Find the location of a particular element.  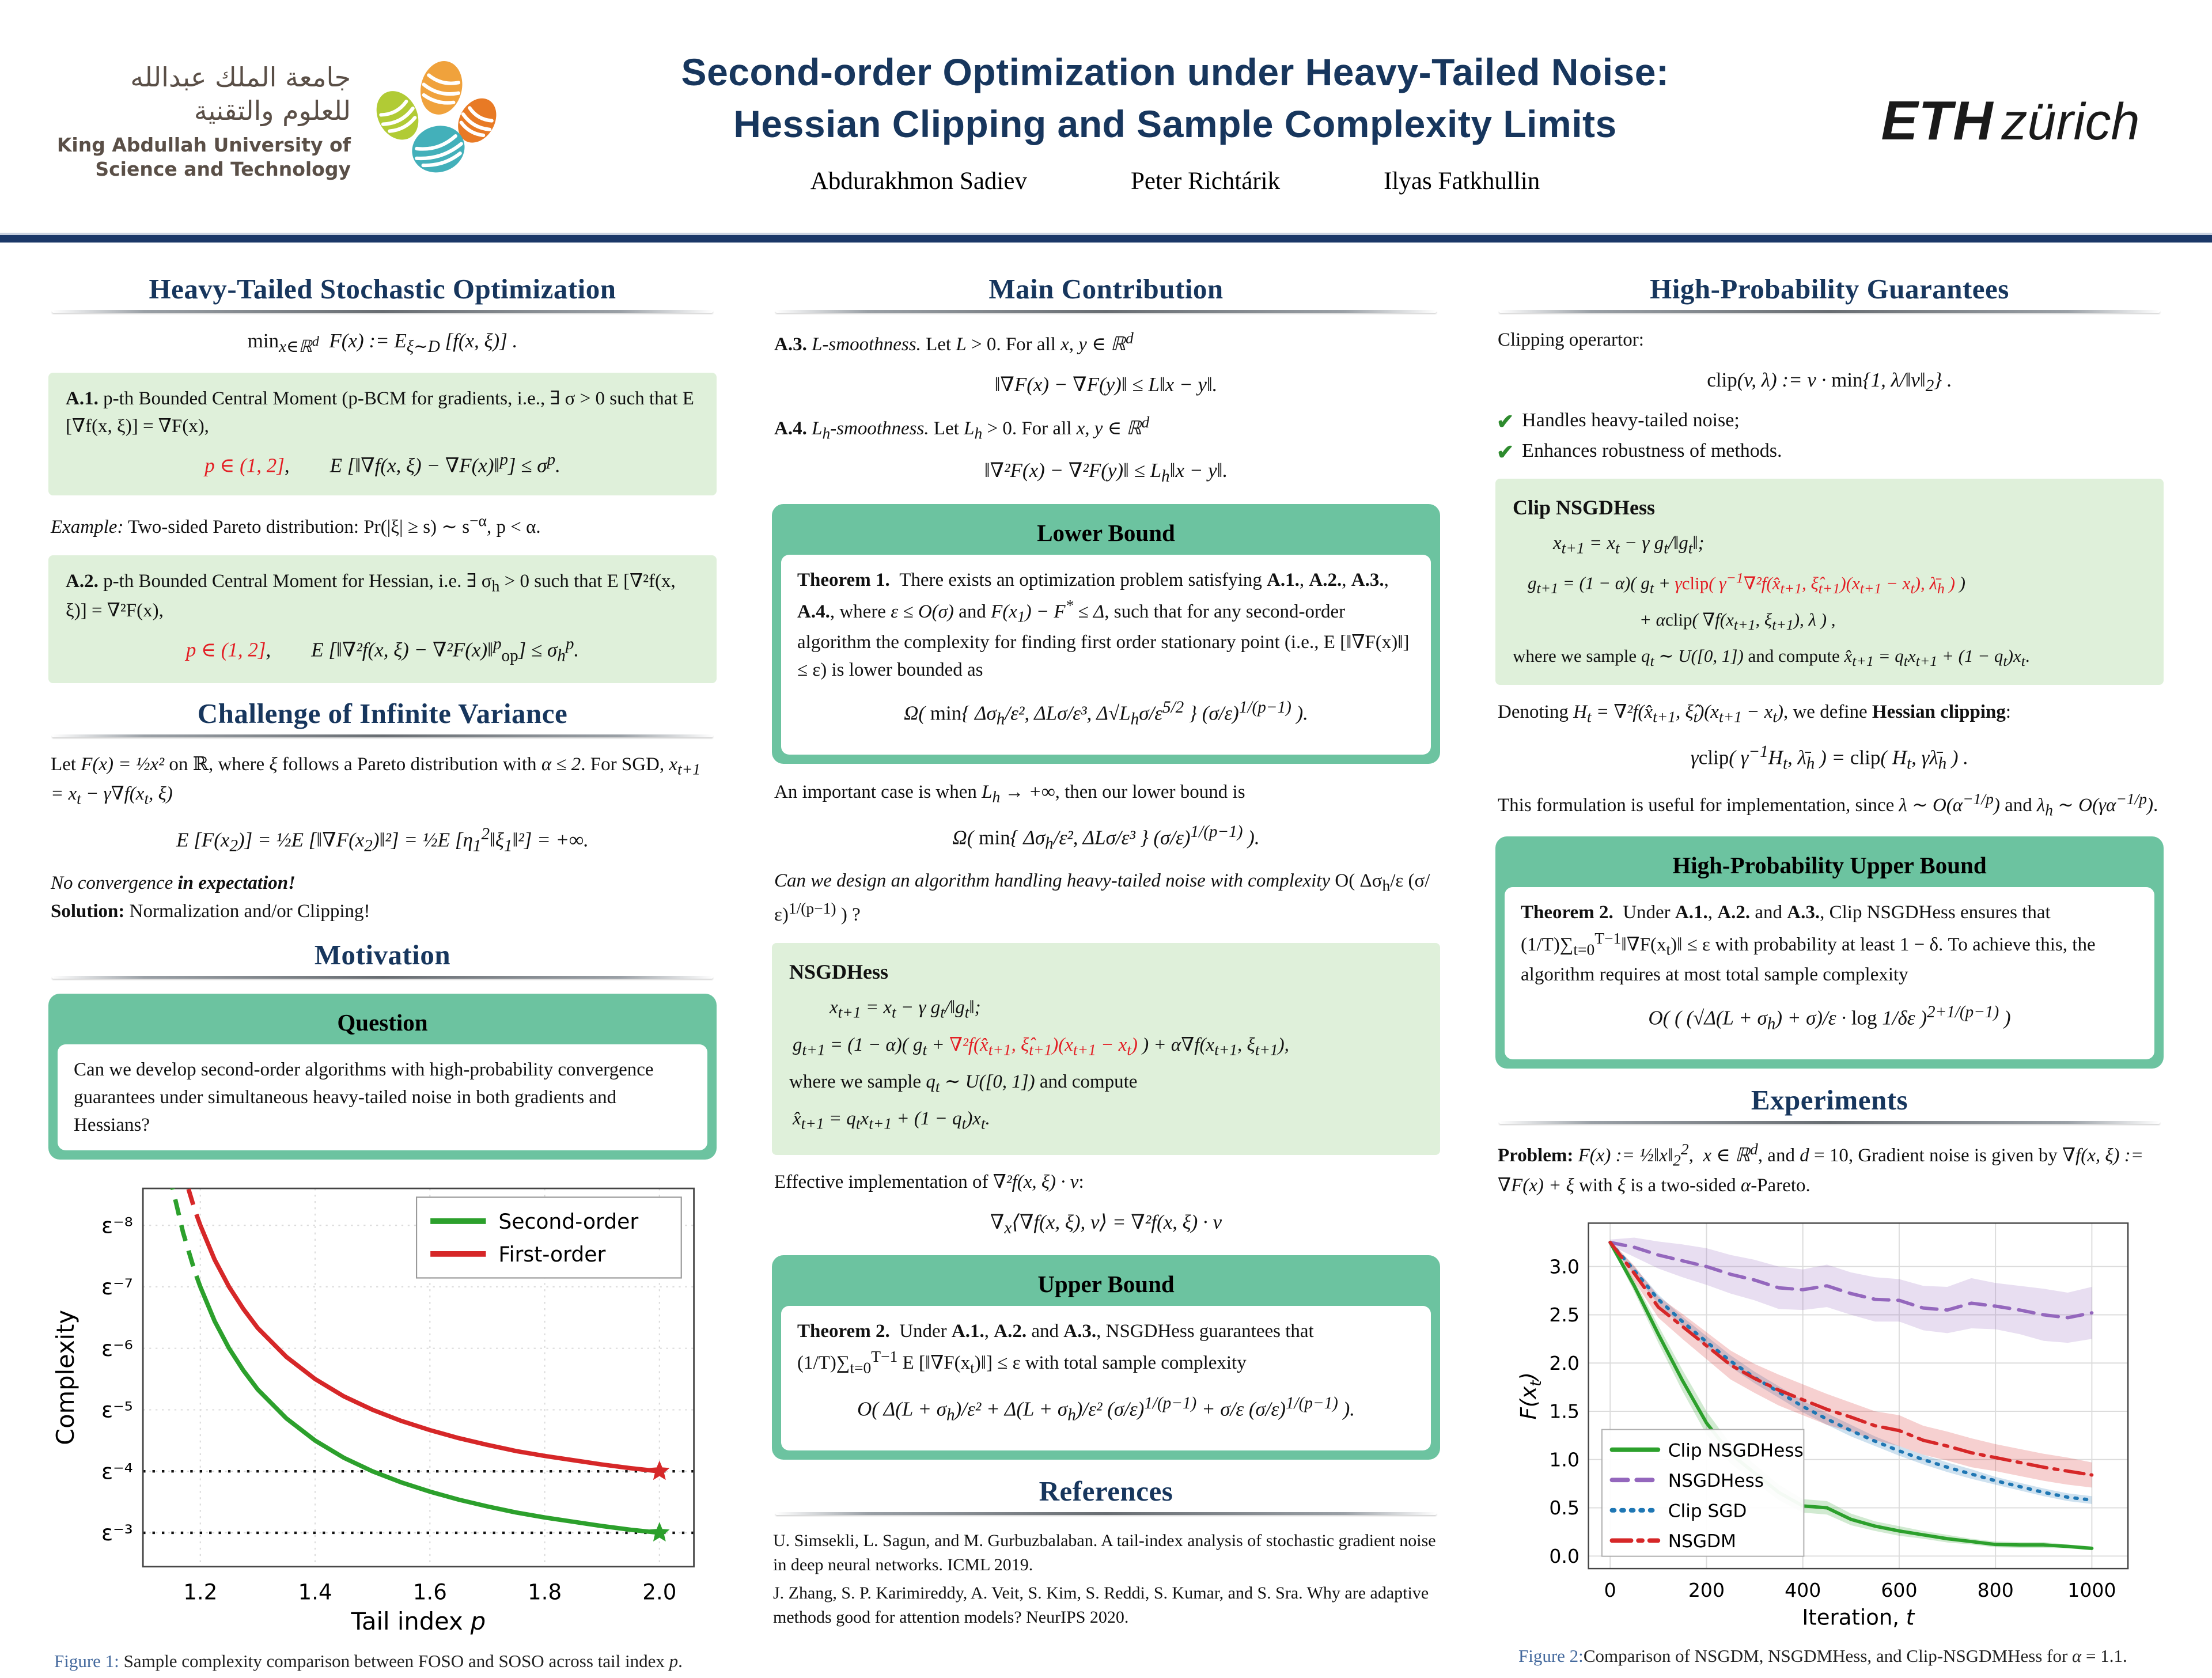

nsgdhess-eq1: xt+1 = xt − γ gt/‖gt‖; is located at coordinates (905, 1009).